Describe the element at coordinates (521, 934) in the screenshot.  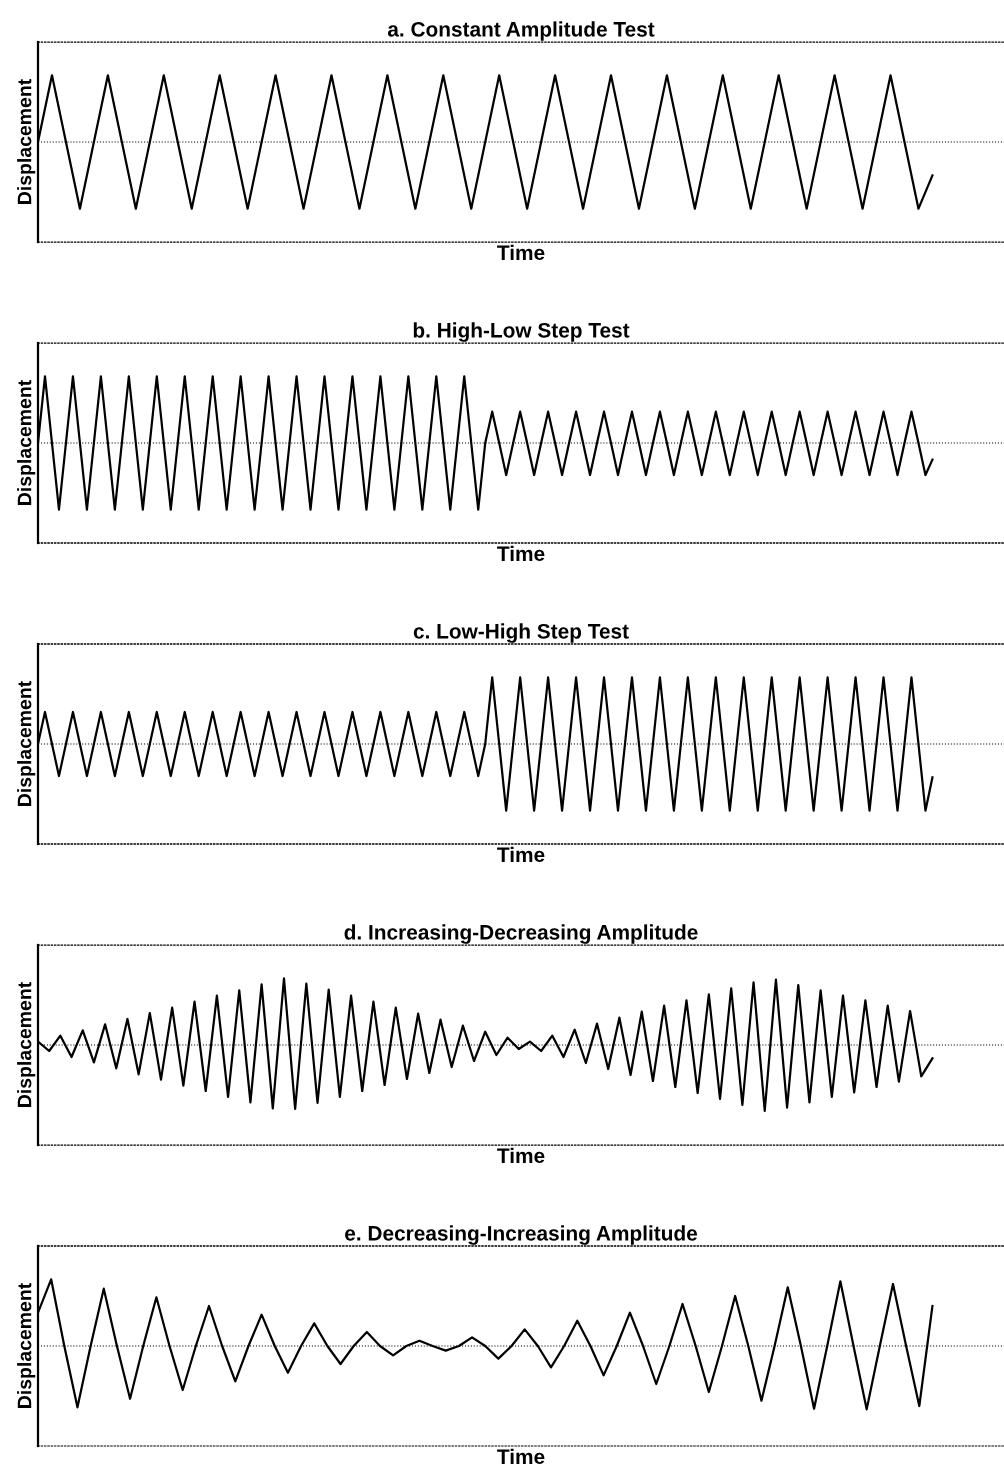
I see `chart-title: d. Increasing-Decreasing Amplitude` at that location.